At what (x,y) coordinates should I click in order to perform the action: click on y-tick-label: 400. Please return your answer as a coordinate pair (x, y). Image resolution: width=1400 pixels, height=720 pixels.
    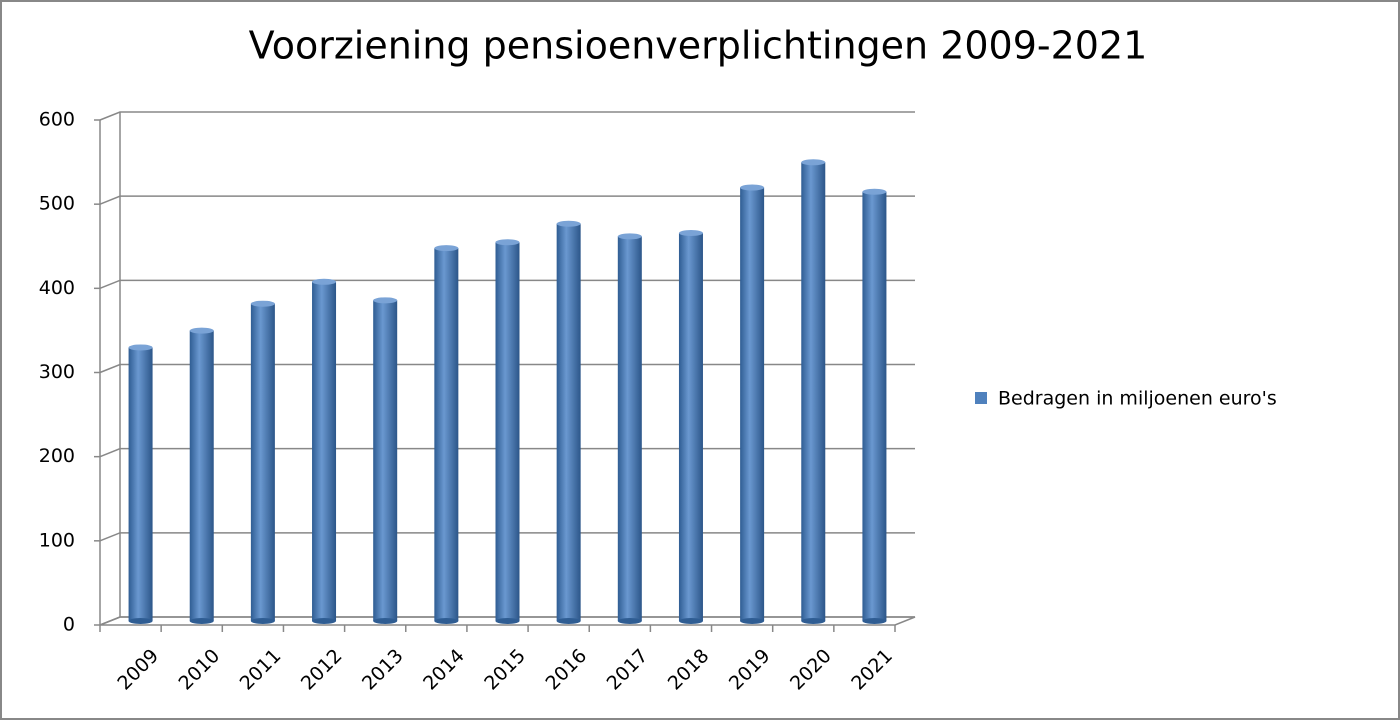
    Looking at the image, I should click on (57, 288).